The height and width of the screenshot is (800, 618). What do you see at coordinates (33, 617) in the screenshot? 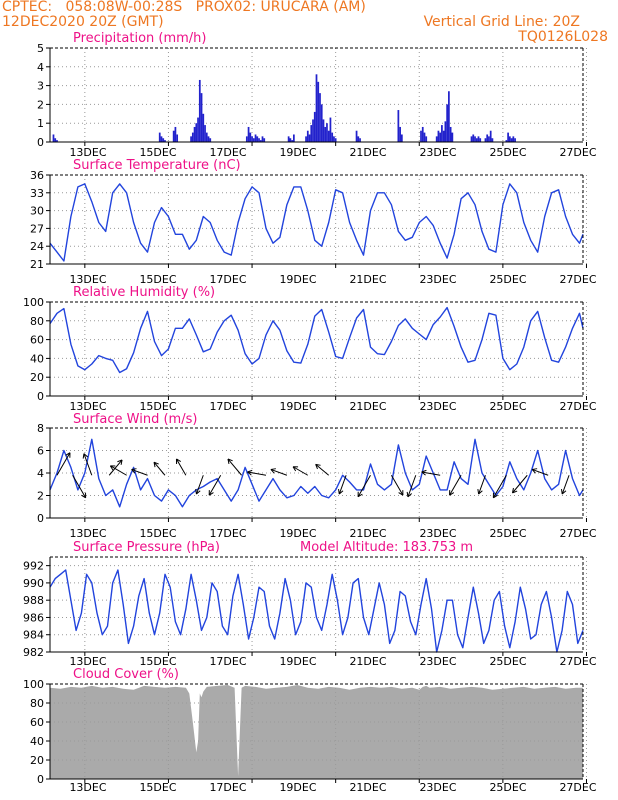
I see `y-tick-label: 986` at bounding box center [33, 617].